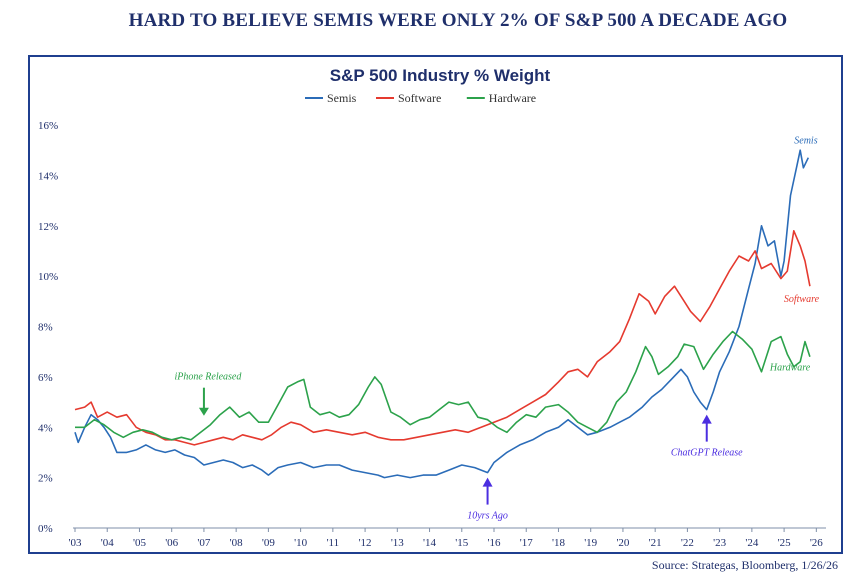 The width and height of the screenshot is (860, 578). Describe the element at coordinates (707, 453) in the screenshot. I see `annotation-label: ChatGPT Release` at that location.